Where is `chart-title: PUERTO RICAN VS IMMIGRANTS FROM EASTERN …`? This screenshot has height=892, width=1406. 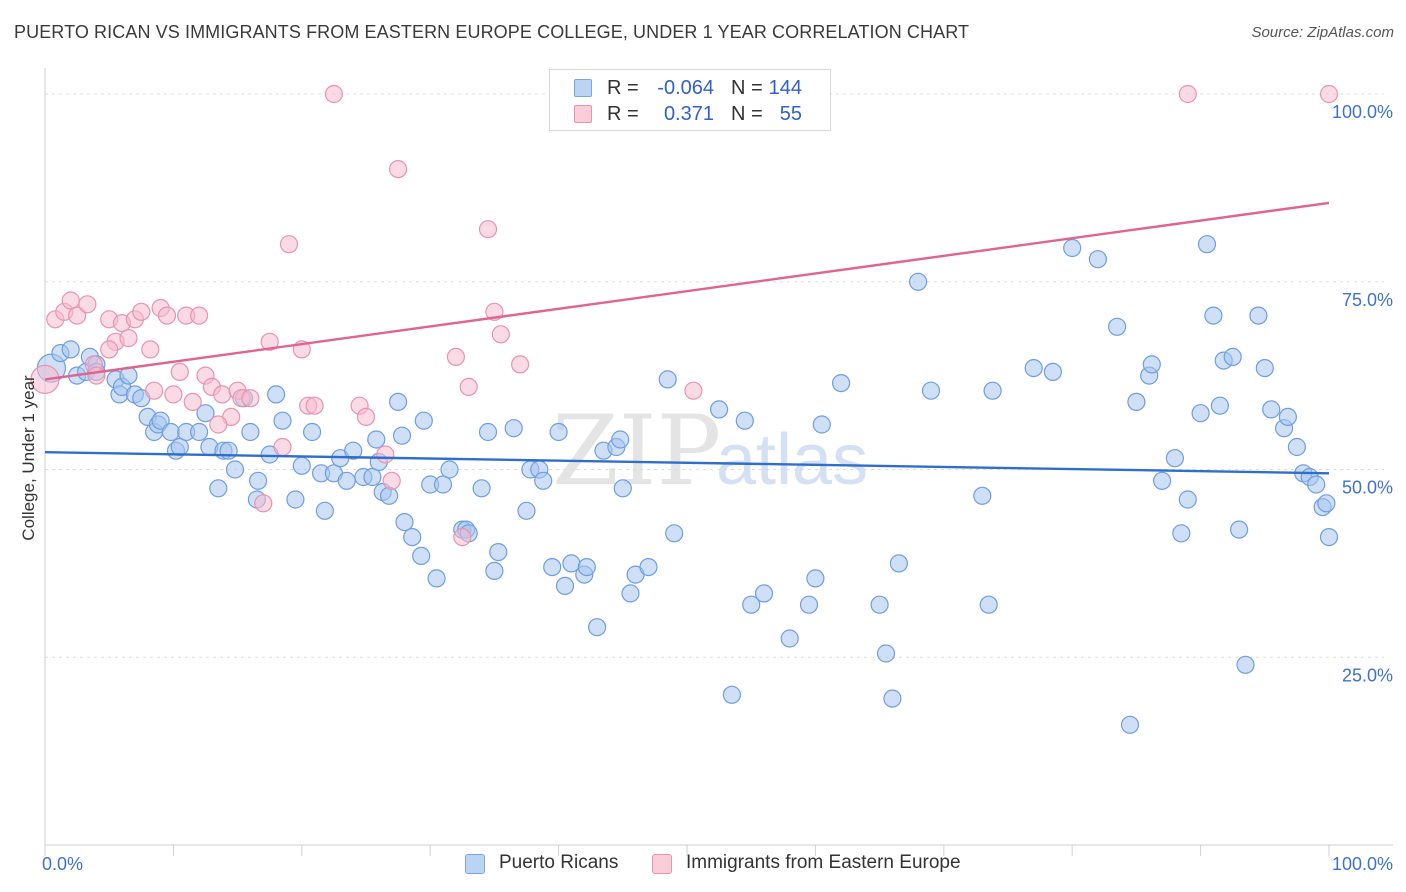
chart-title: PUERTO RICAN VS IMMIGRANTS FROM EASTERN … is located at coordinates (492, 32).